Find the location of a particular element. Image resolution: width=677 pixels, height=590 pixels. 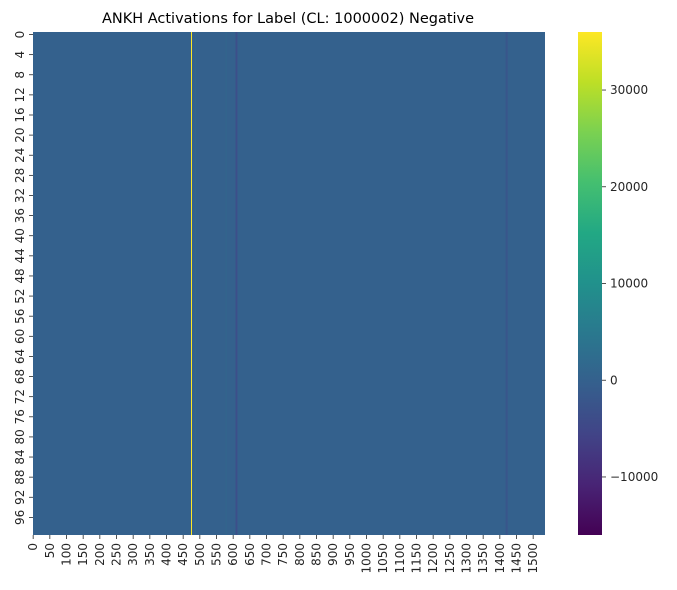

x-tick-label-7: 350 is located at coordinates (150, 554).